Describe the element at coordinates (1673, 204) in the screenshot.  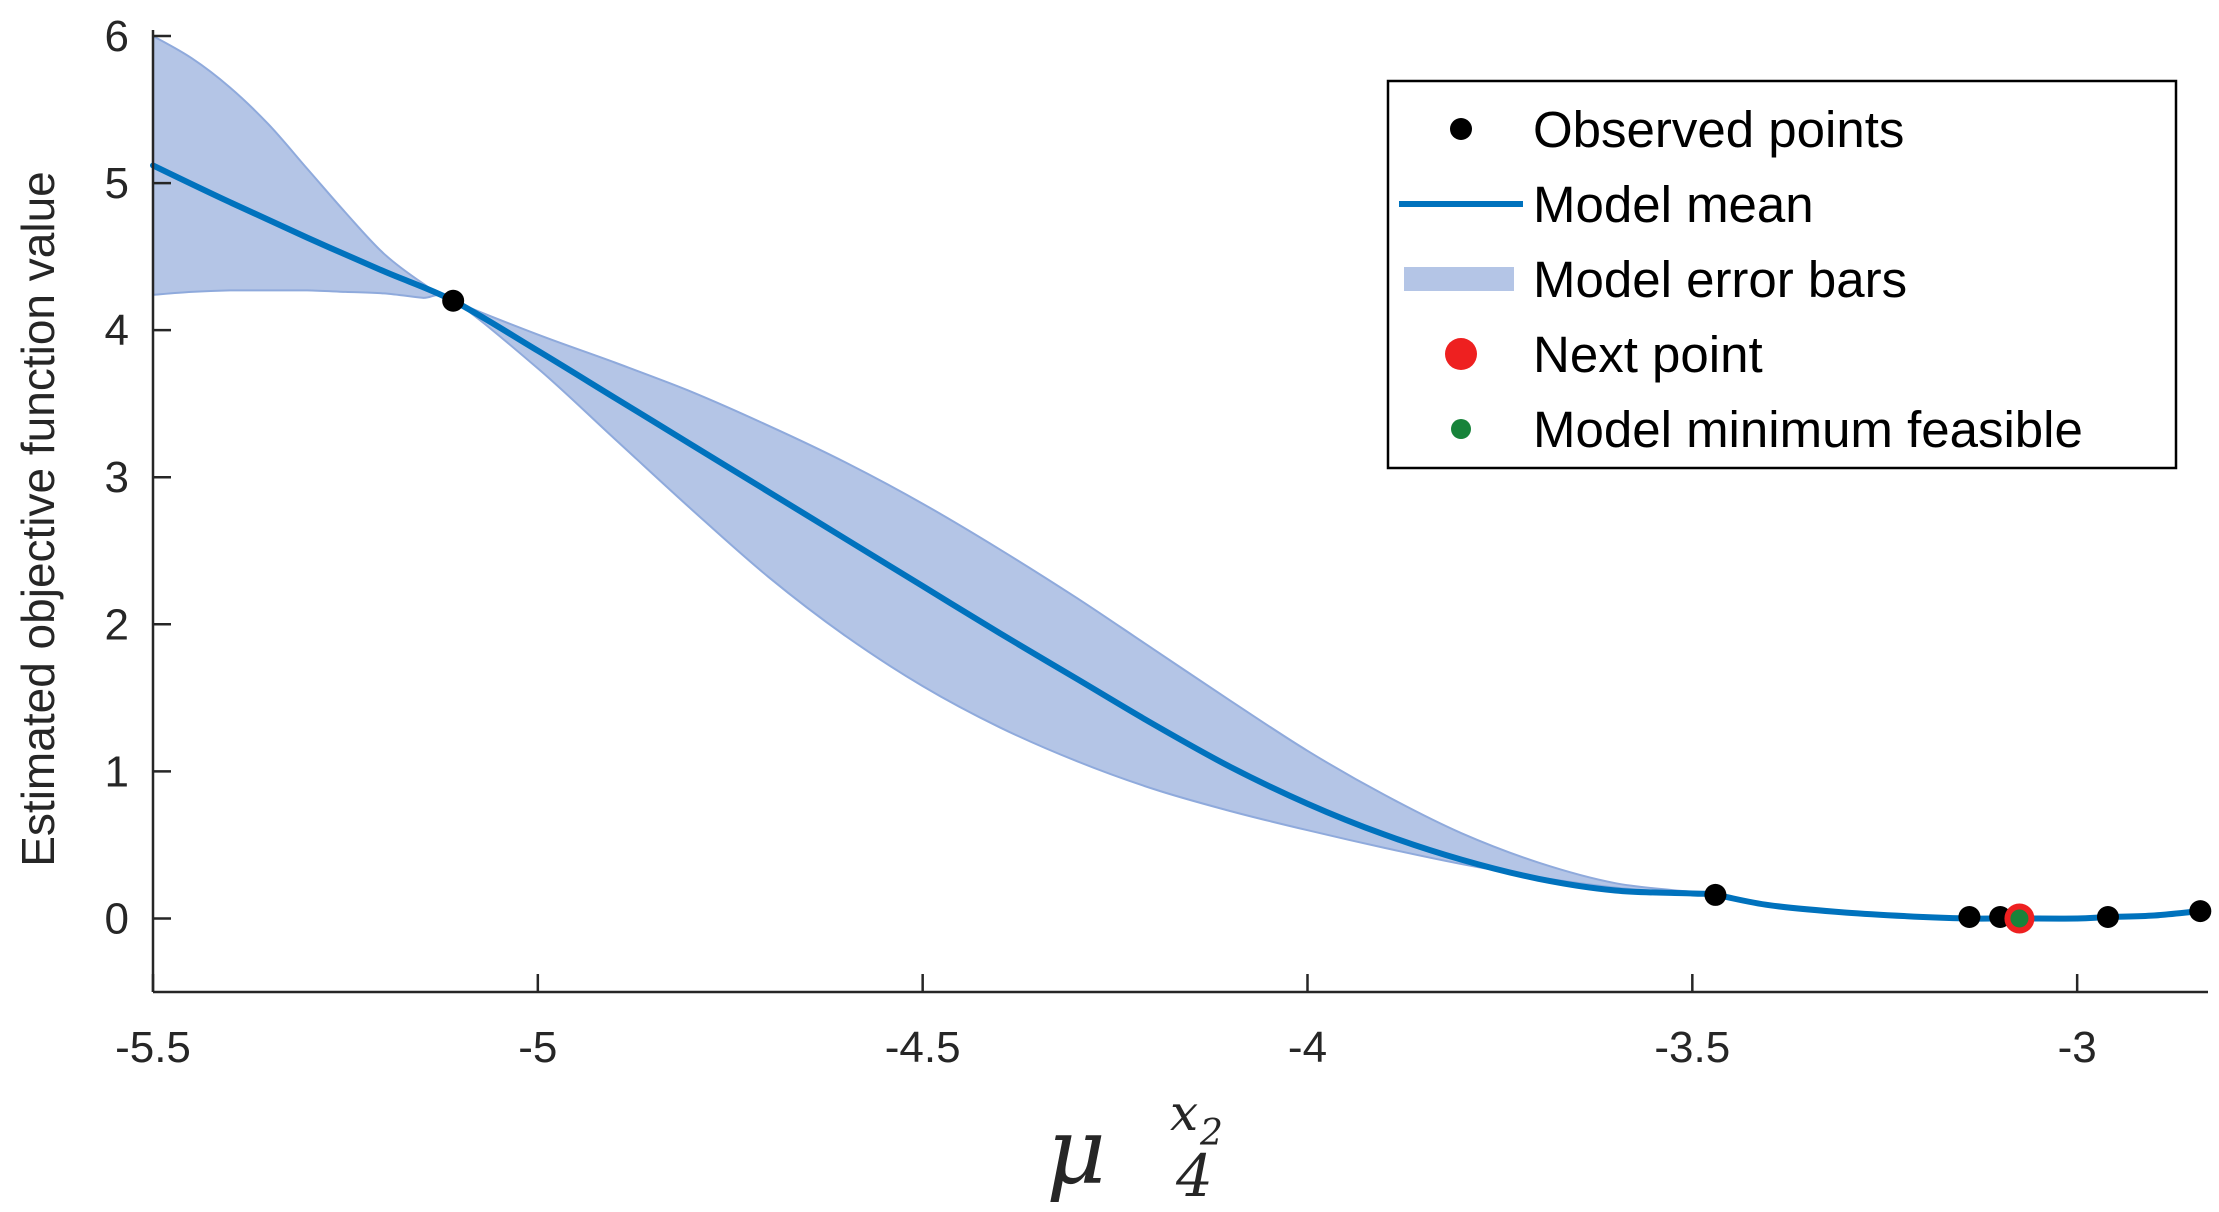
I see `legend-label: Model mean` at that location.